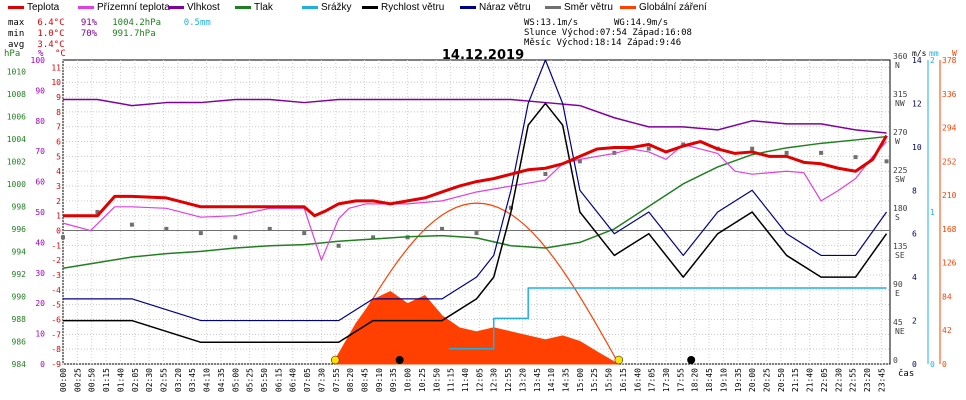 Image resolution: width=966 pixels, height=400 pixels. I want to click on direction-tick: 360, so click(900, 56).